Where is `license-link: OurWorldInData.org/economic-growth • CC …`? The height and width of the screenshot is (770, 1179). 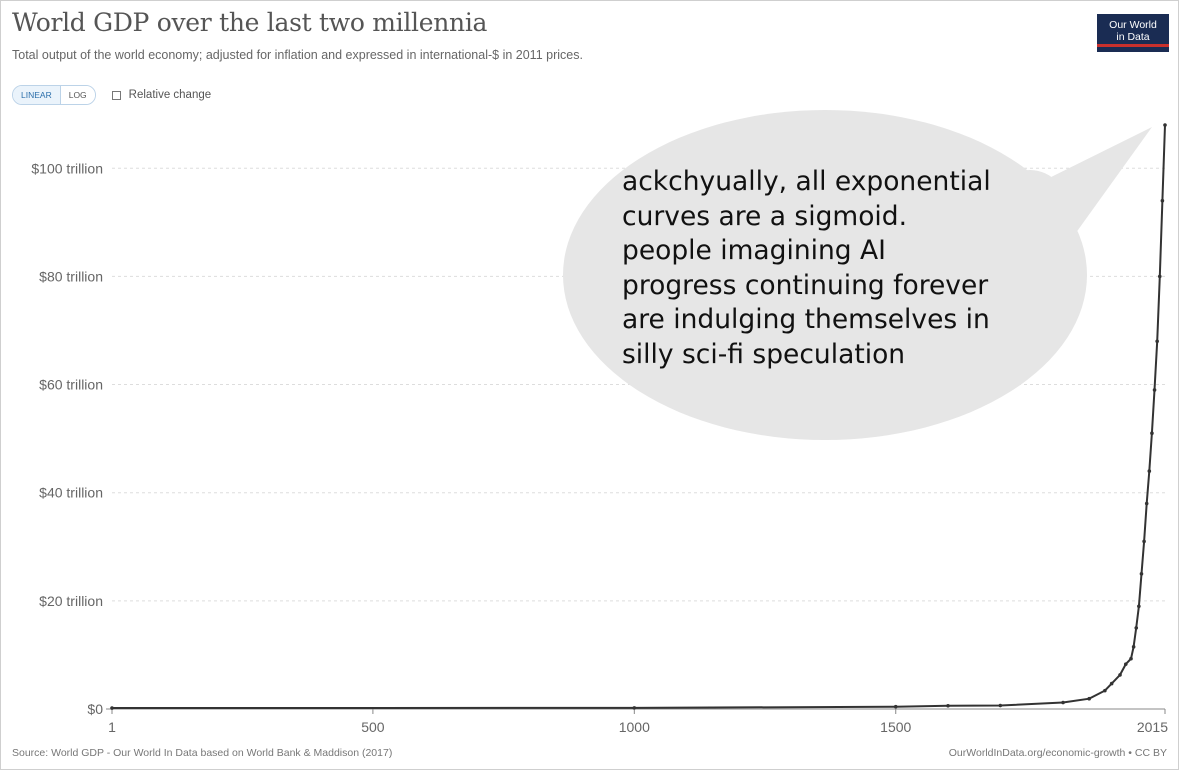
license-link: OurWorldInData.org/economic-growth • CC … is located at coordinates (1057, 753).